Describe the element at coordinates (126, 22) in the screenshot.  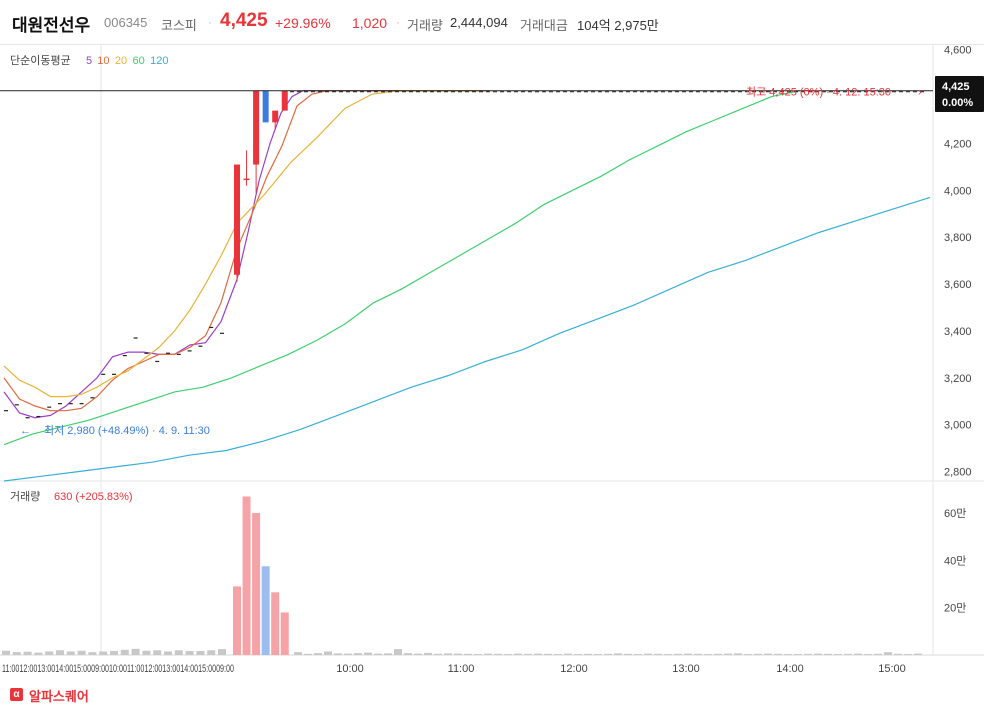
I see `stock-code: 006345` at that location.